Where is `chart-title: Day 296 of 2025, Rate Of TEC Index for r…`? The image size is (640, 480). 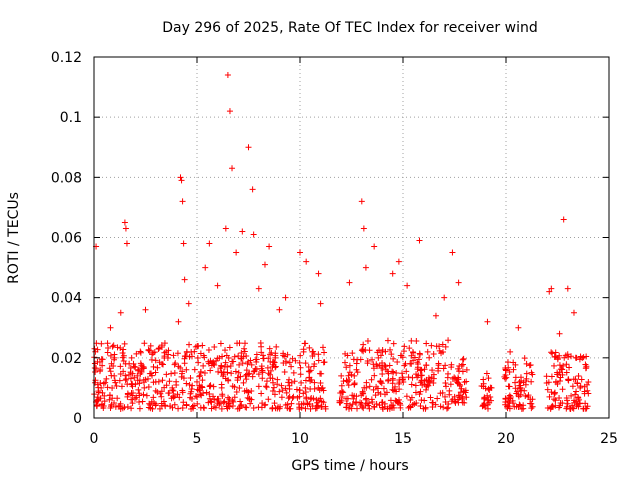
chart-title: Day 296 of 2025, Rate Of TEC Index for r… is located at coordinates (349, 28).